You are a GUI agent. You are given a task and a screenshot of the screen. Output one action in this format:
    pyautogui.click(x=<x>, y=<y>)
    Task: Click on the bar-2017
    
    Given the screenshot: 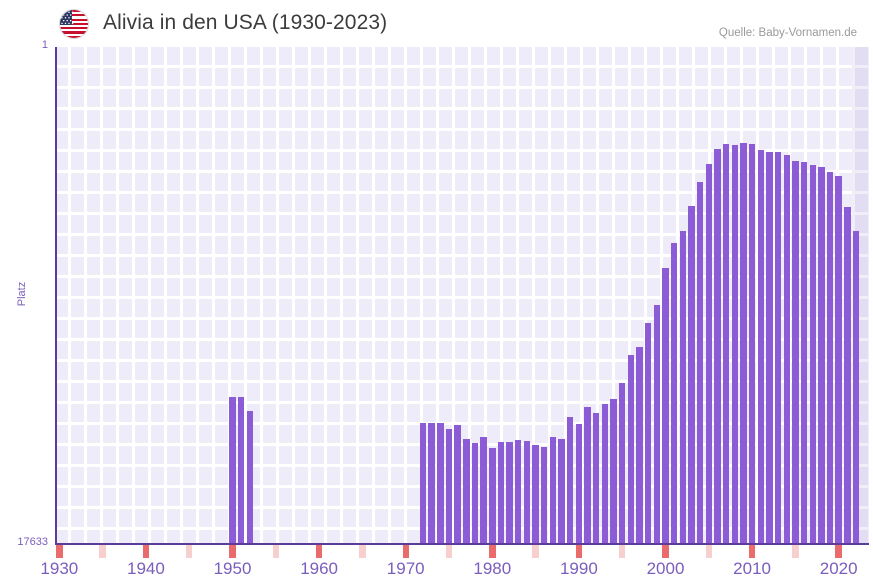 What is the action you would take?
    pyautogui.click(x=812, y=354)
    